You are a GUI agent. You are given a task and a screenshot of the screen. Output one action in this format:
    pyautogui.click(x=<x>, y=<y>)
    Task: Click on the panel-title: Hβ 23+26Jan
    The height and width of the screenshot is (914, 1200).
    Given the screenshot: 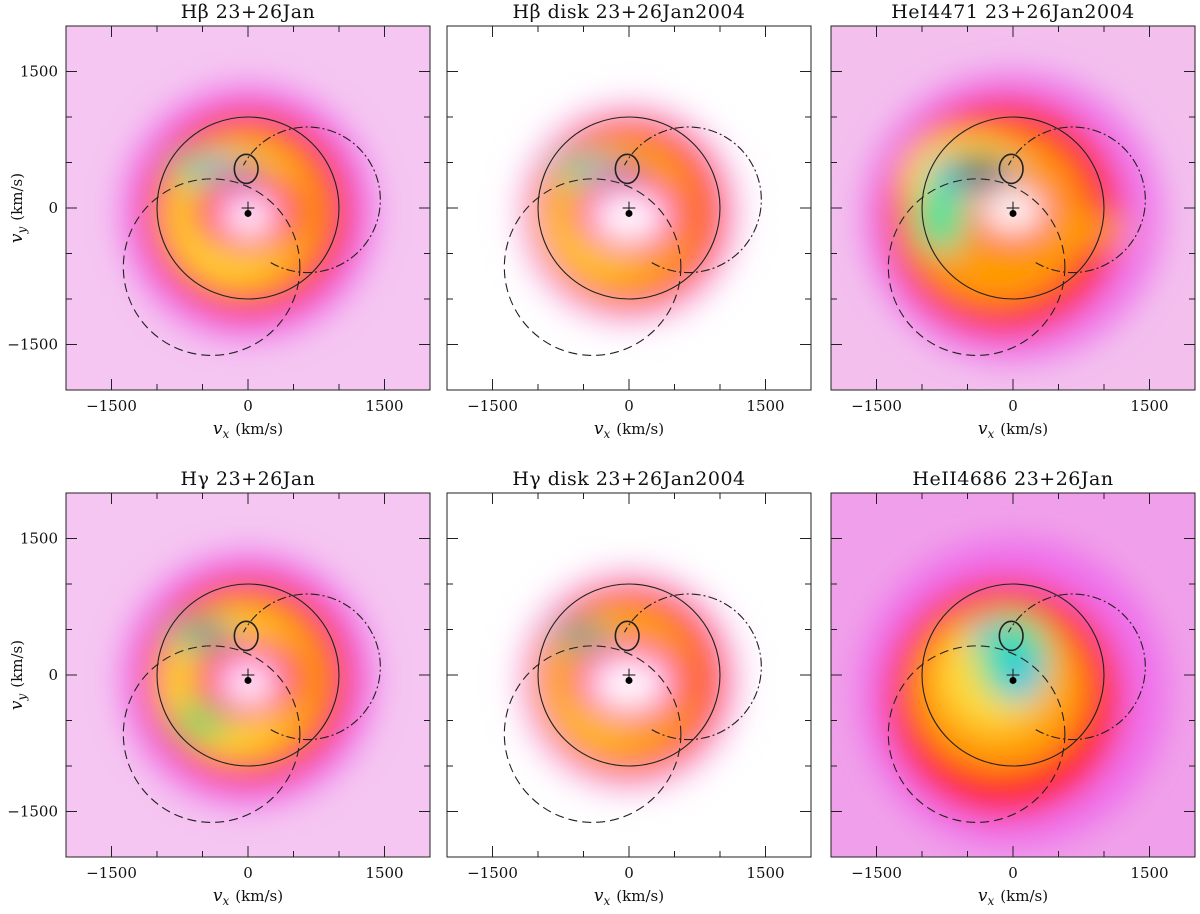 What is the action you would take?
    pyautogui.click(x=248, y=12)
    